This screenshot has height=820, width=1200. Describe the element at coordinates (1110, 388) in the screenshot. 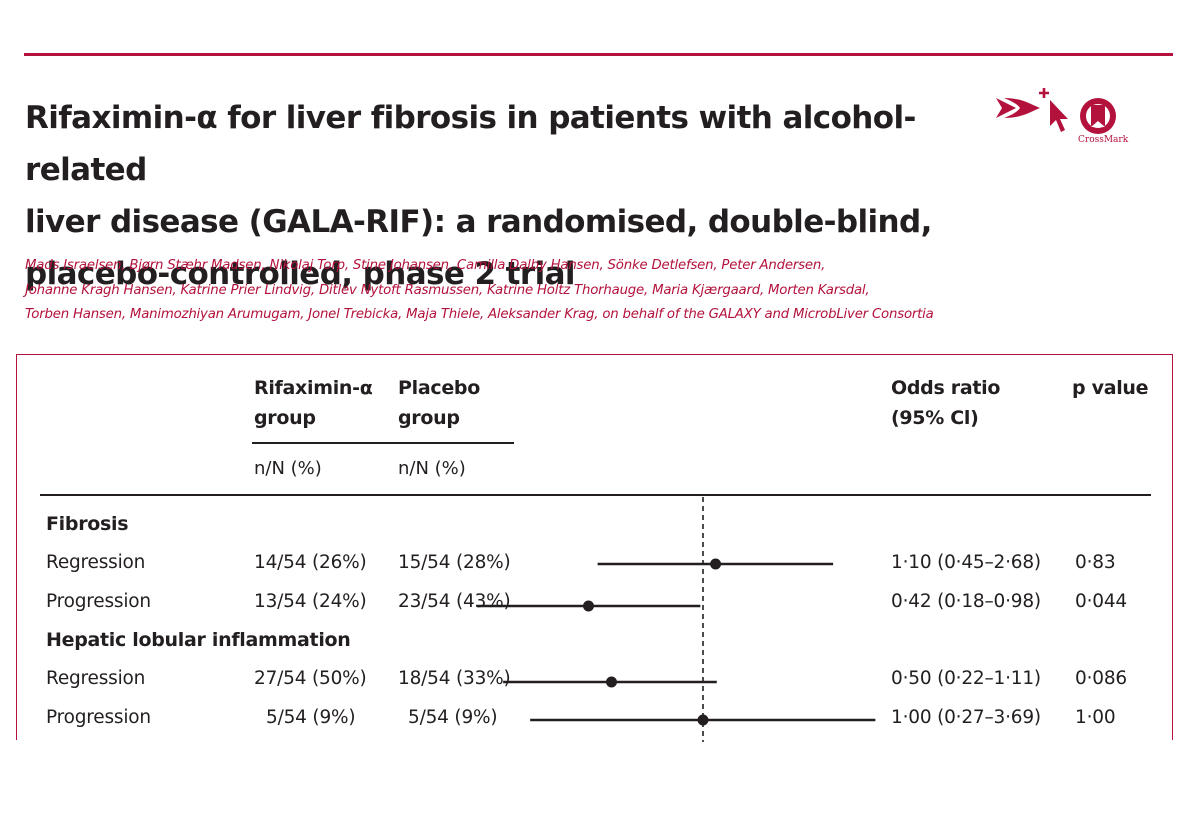

I see `header-p-value: p value` at that location.